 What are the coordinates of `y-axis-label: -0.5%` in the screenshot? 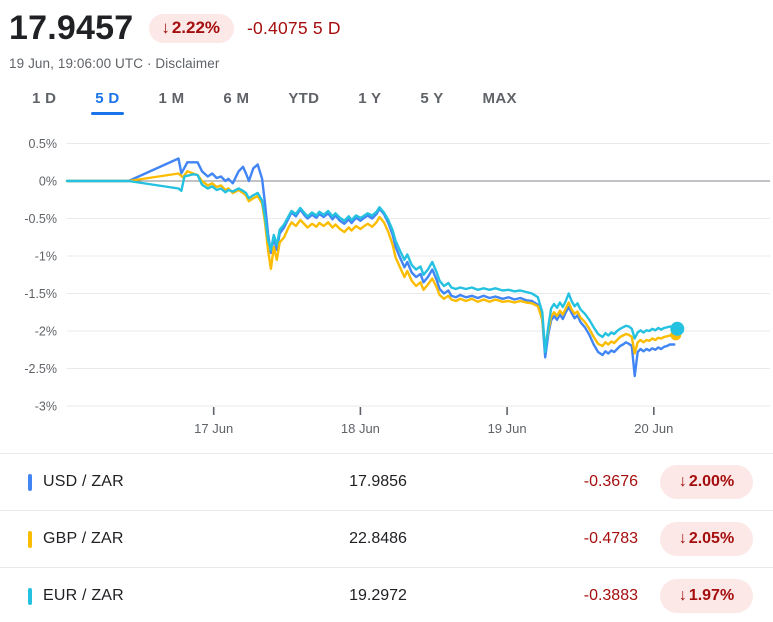 It's located at (40, 219).